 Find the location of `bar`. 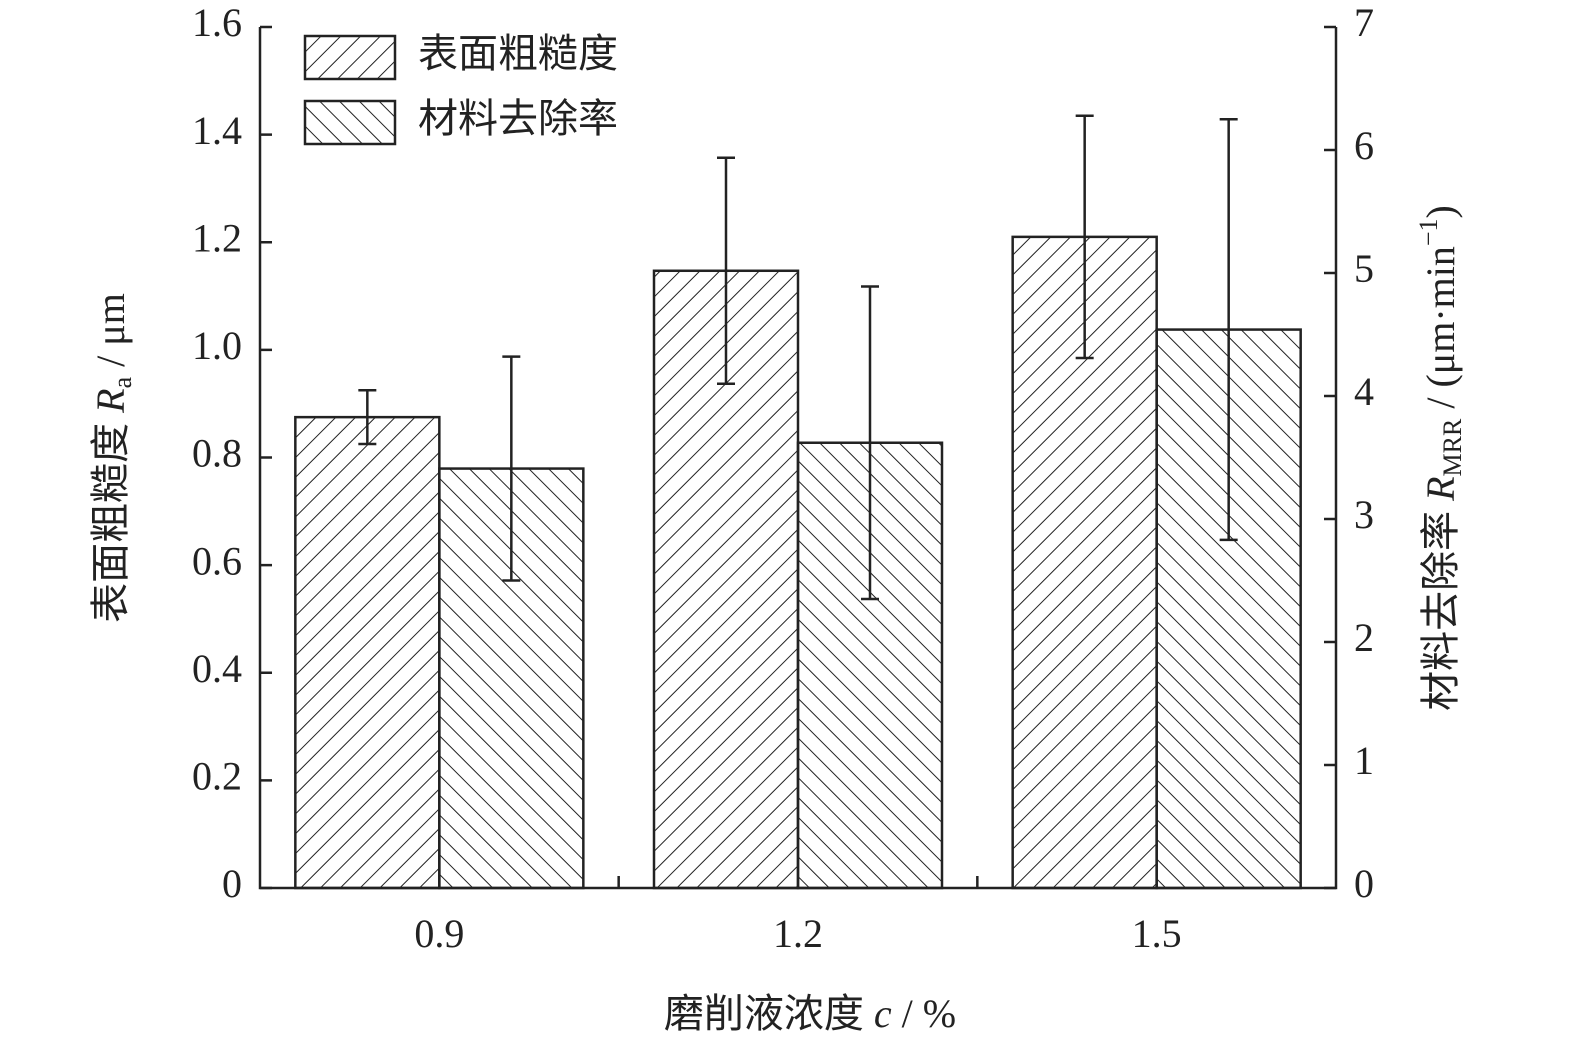

bar is located at coordinates (367, 652).